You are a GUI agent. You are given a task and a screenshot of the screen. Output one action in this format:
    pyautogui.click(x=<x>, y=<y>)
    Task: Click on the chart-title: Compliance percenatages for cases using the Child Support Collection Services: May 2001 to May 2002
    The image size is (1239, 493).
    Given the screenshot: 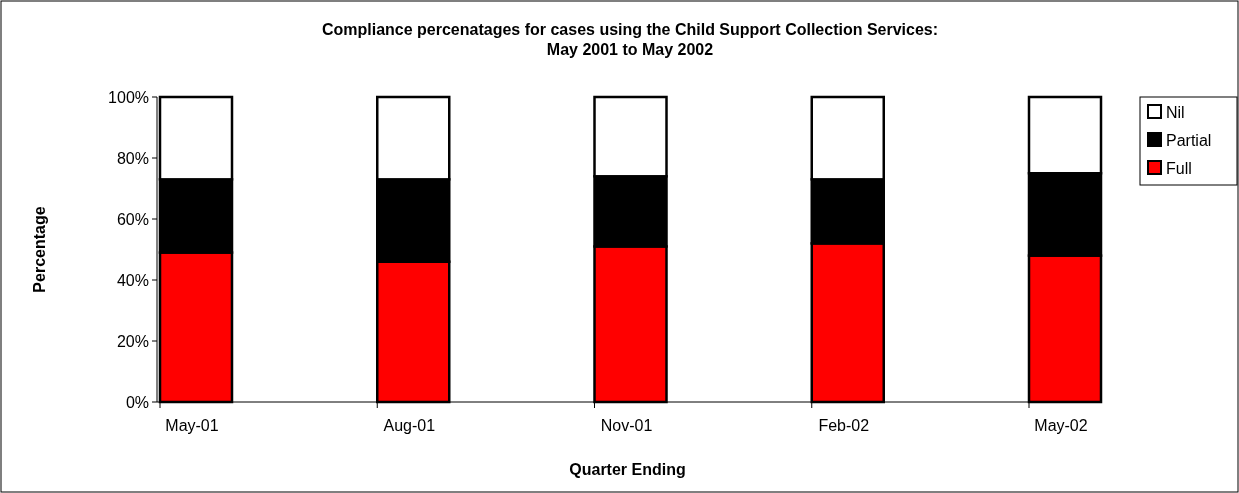 What is the action you would take?
    pyautogui.click(x=630, y=39)
    